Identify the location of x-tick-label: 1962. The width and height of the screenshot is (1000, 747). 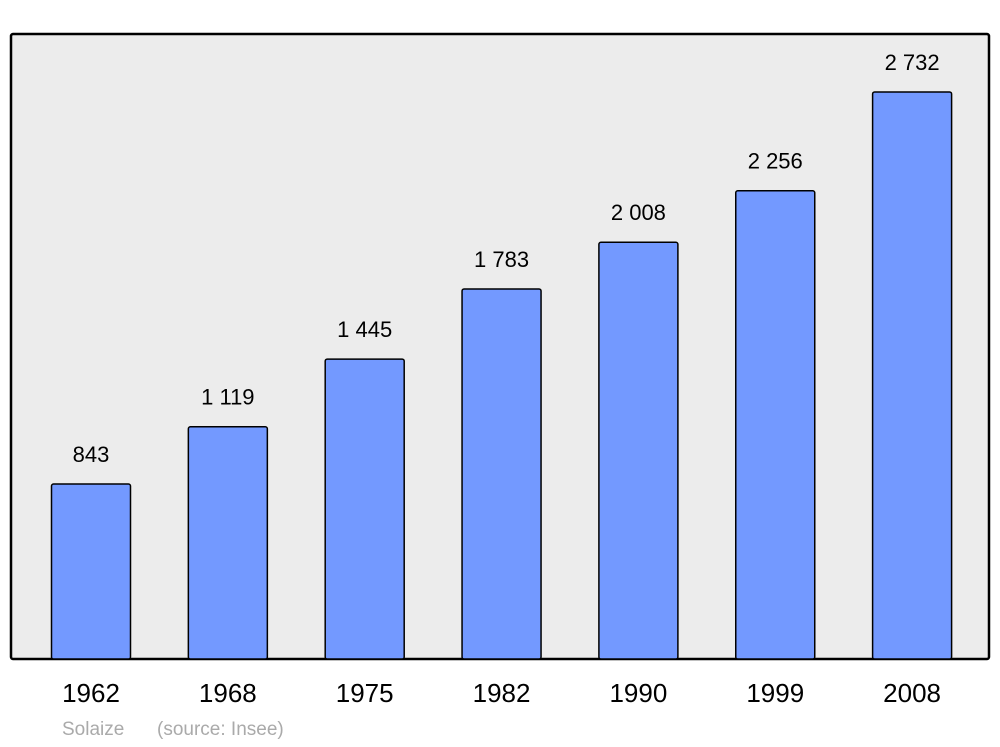
(91, 693).